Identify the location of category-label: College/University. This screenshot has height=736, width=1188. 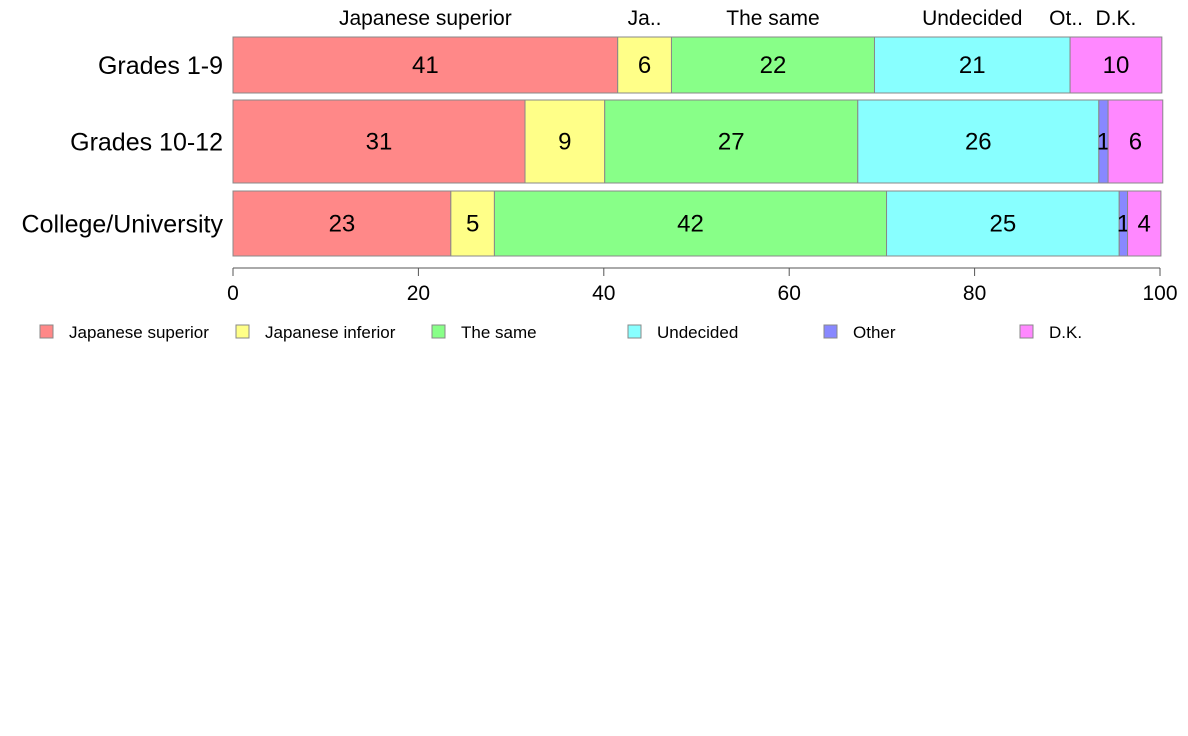
(123, 225).